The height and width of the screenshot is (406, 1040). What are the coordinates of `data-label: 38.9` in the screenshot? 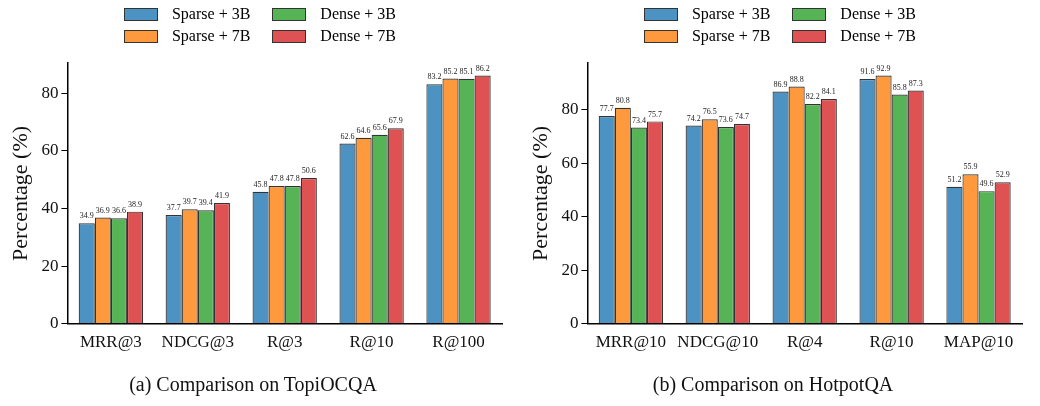 It's located at (134, 204).